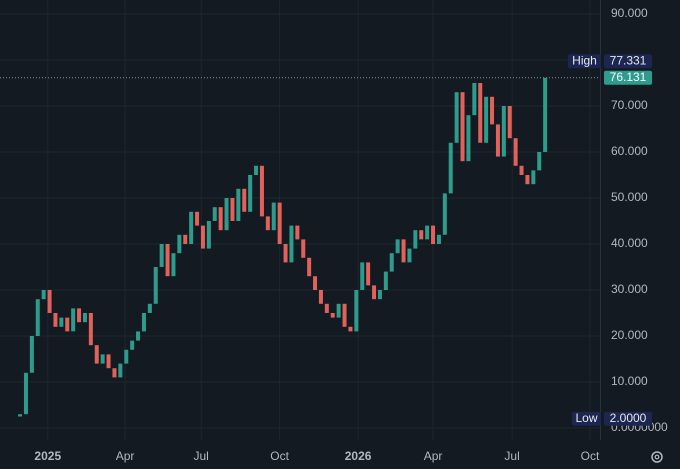  Describe the element at coordinates (586, 418) in the screenshot. I see `low-tag-box` at that location.